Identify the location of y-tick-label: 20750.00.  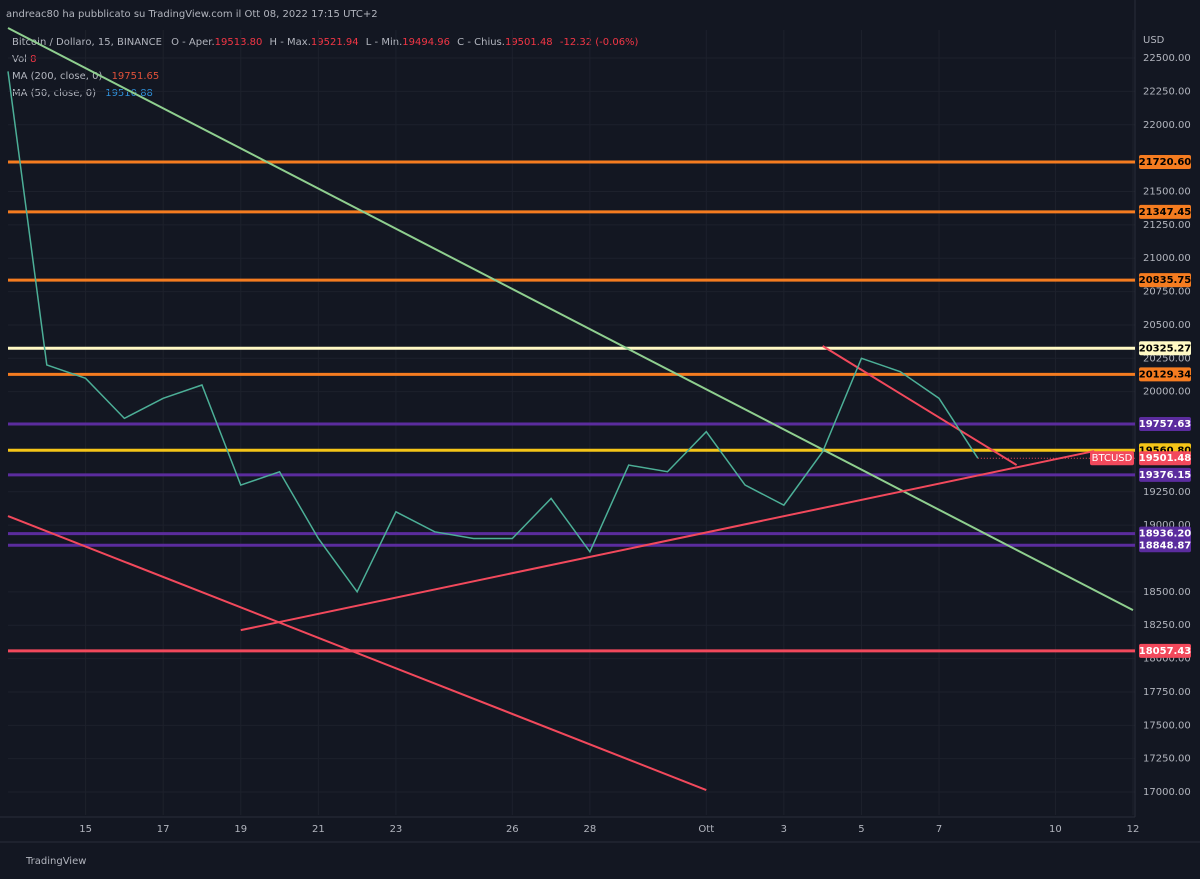
(1167, 292).